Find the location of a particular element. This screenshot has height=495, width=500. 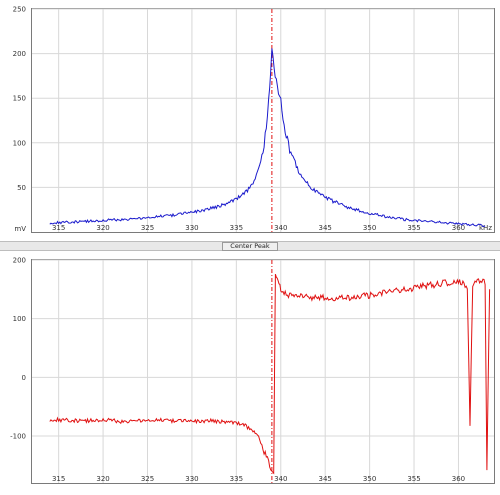

phase-x-tick-label: 350 is located at coordinates (369, 479).